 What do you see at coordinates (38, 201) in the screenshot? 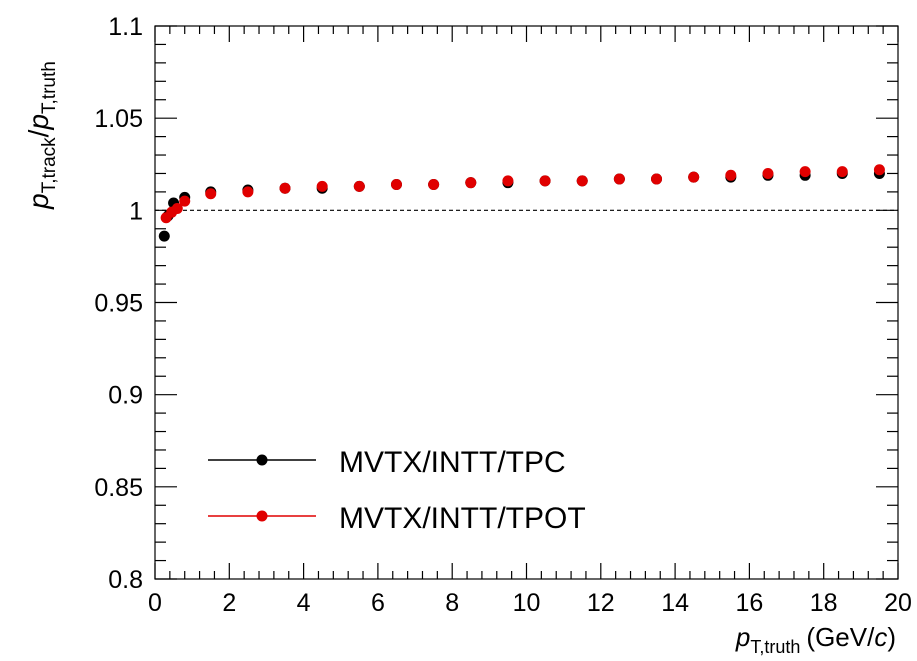
I see `y-label-sym1: p` at bounding box center [38, 201].